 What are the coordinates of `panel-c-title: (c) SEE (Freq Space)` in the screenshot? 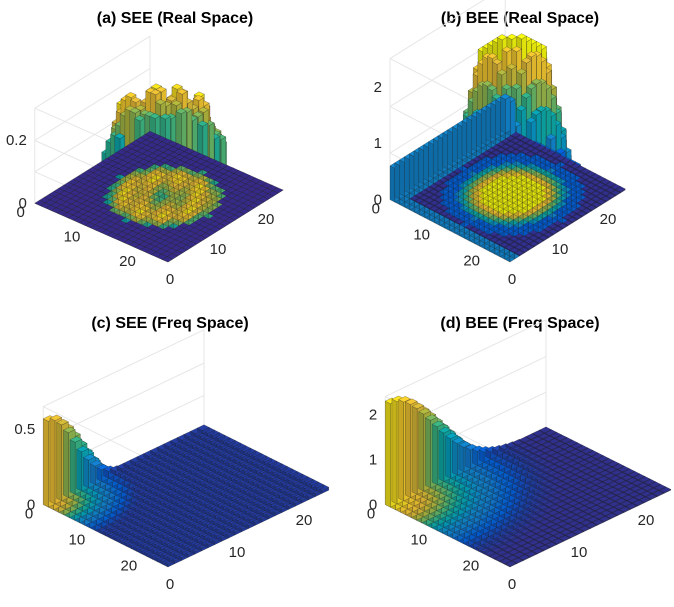 It's located at (169, 323).